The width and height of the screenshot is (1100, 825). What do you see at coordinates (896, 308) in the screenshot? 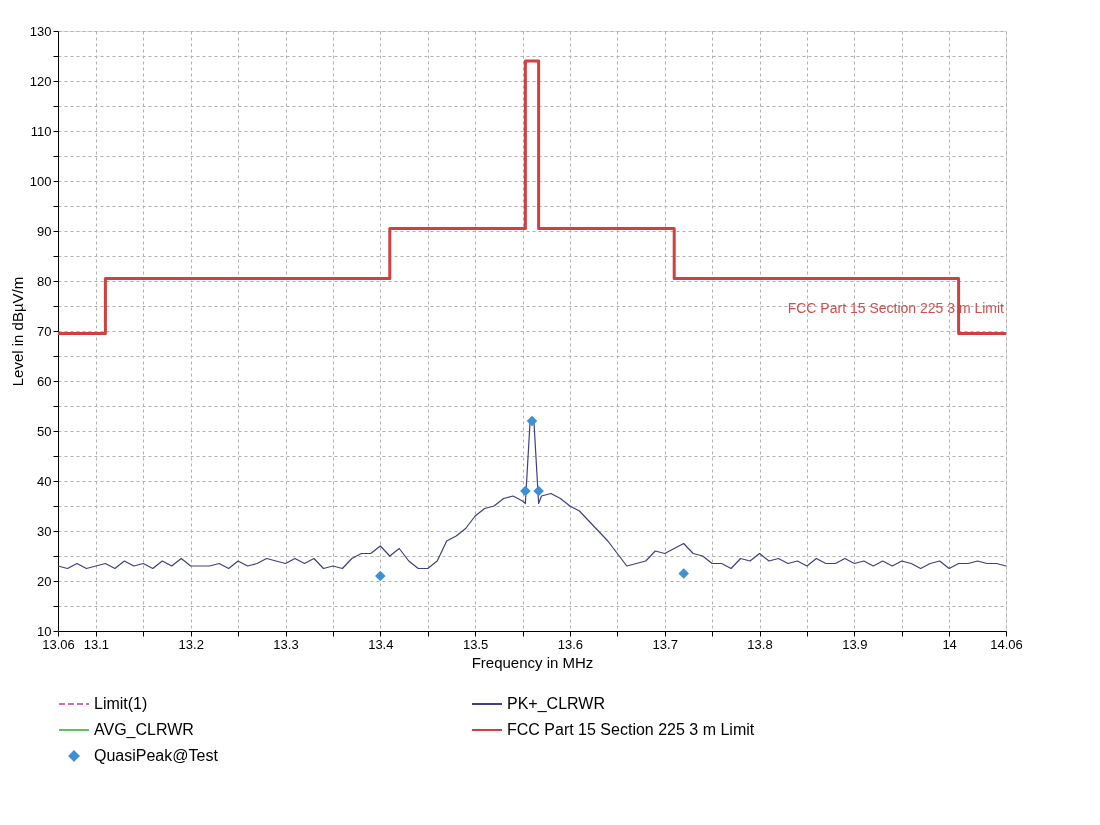
I see `annotation: FCC Part 15 Section 225 3 m Limit` at bounding box center [896, 308].